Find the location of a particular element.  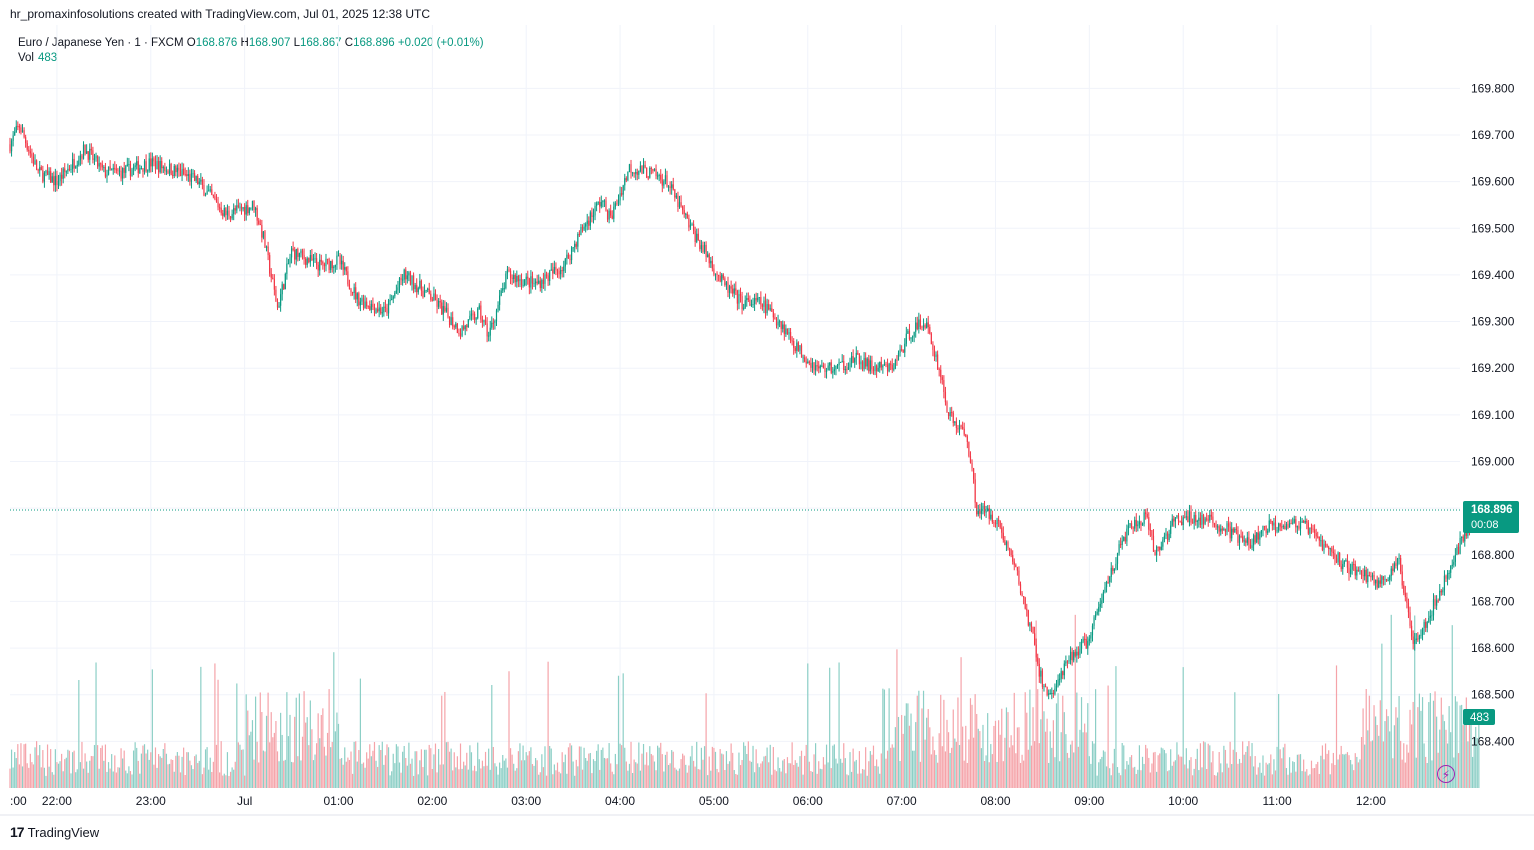

lightning-icon: ⚡ is located at coordinates (1446, 774).